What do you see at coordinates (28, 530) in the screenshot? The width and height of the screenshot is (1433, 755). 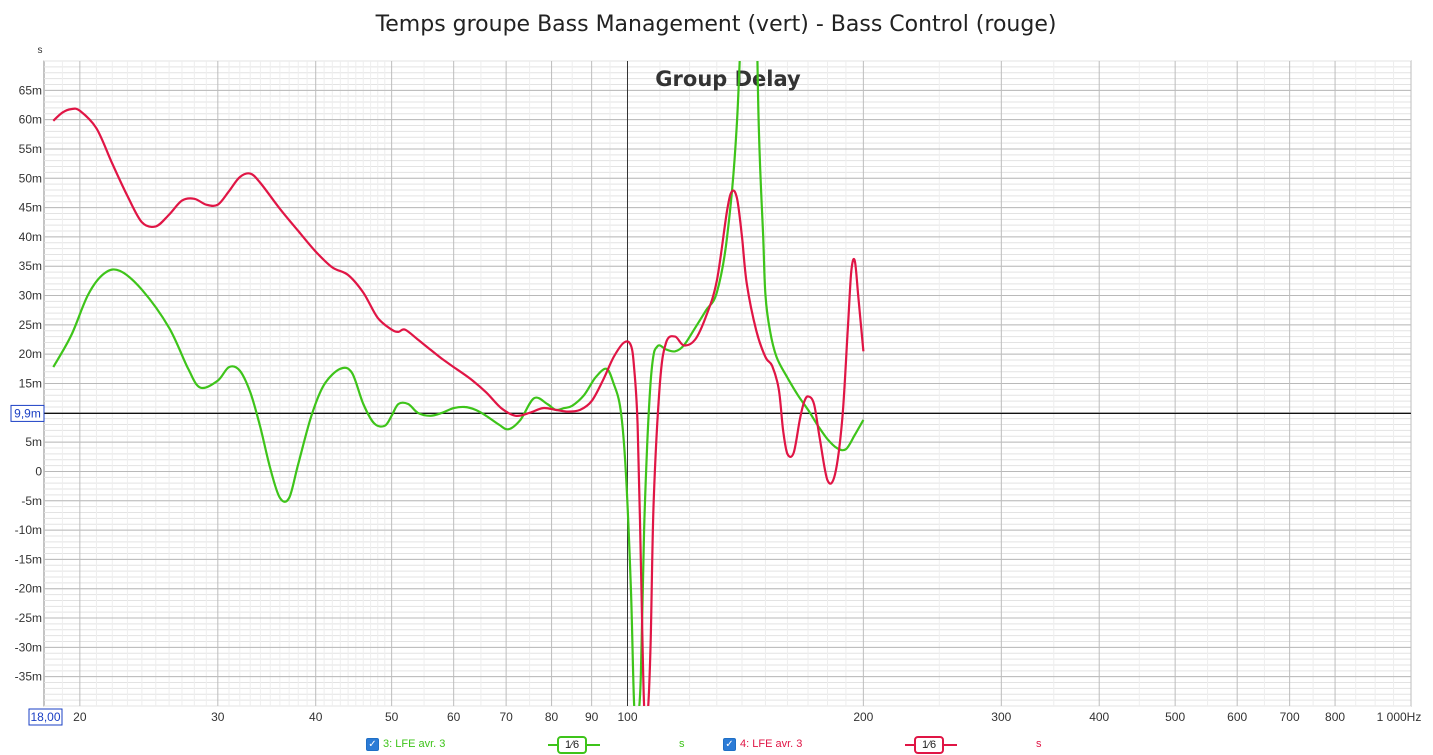 I see `y-tick-label: -10m` at bounding box center [28, 530].